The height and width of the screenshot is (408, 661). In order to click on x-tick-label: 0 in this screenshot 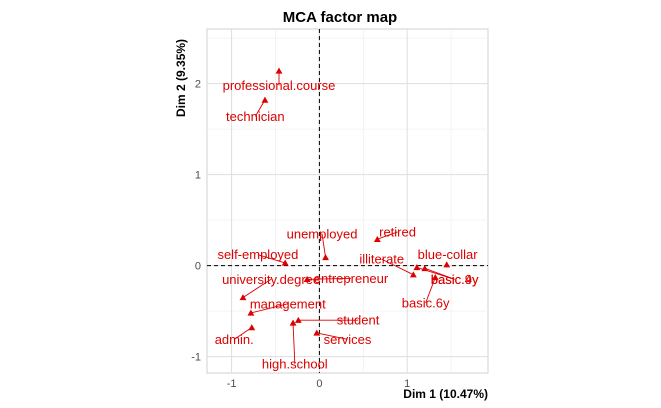, I will do `click(319, 384)`.